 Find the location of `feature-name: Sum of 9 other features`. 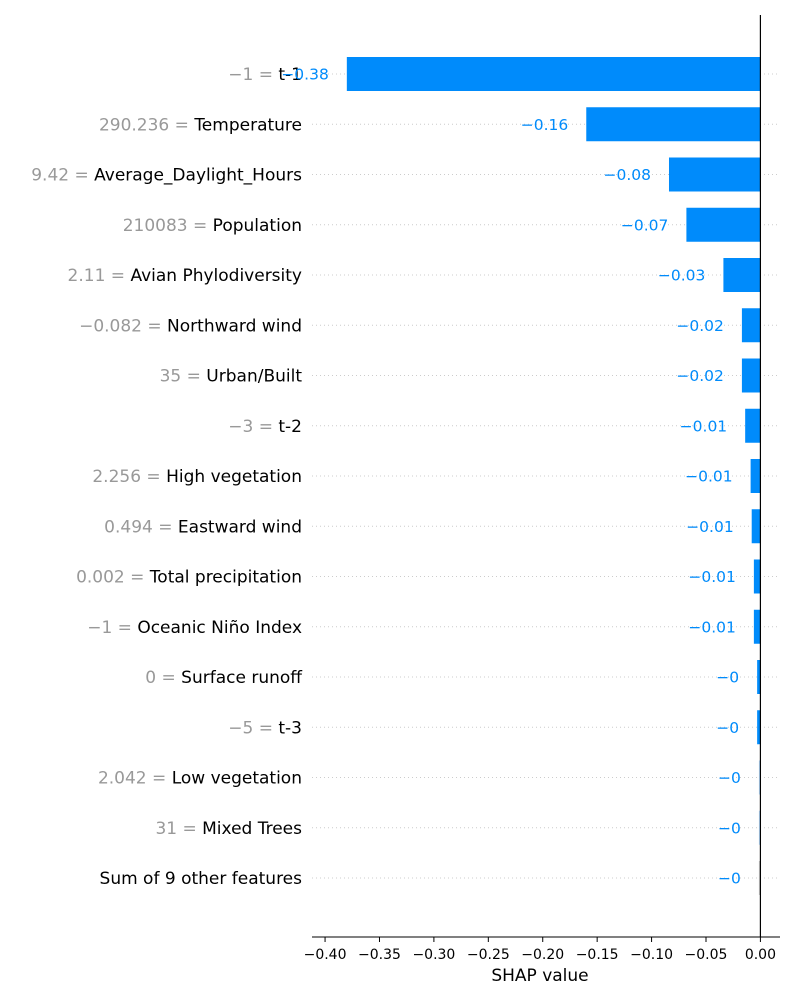

feature-name: Sum of 9 other features is located at coordinates (201, 879).